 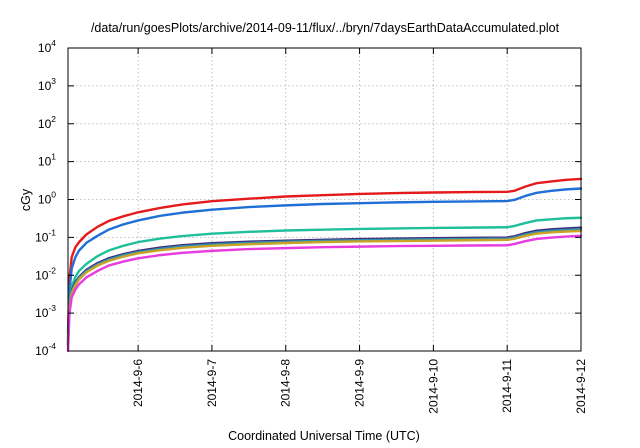 What do you see at coordinates (47, 122) in the screenshot?
I see `y-tick-label: 10²` at bounding box center [47, 122].